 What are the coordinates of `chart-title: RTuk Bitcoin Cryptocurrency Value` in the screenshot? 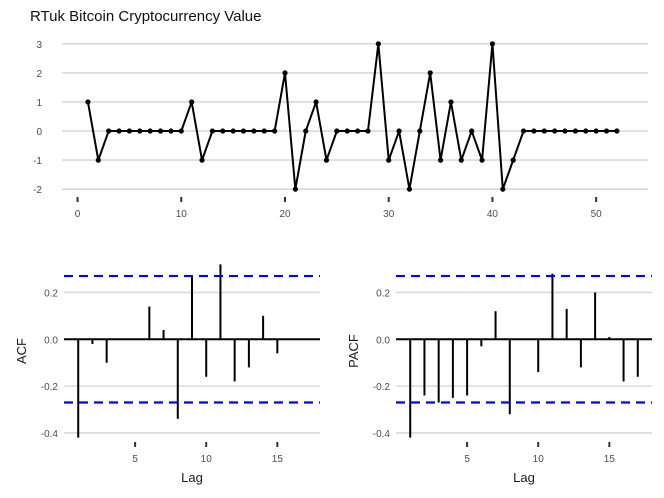 It's located at (146, 16).